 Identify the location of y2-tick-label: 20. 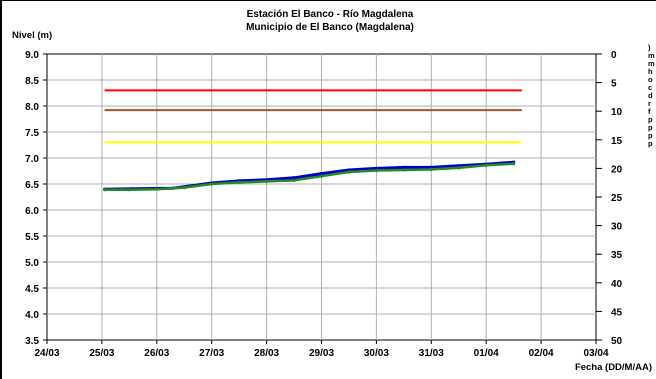
(617, 169).